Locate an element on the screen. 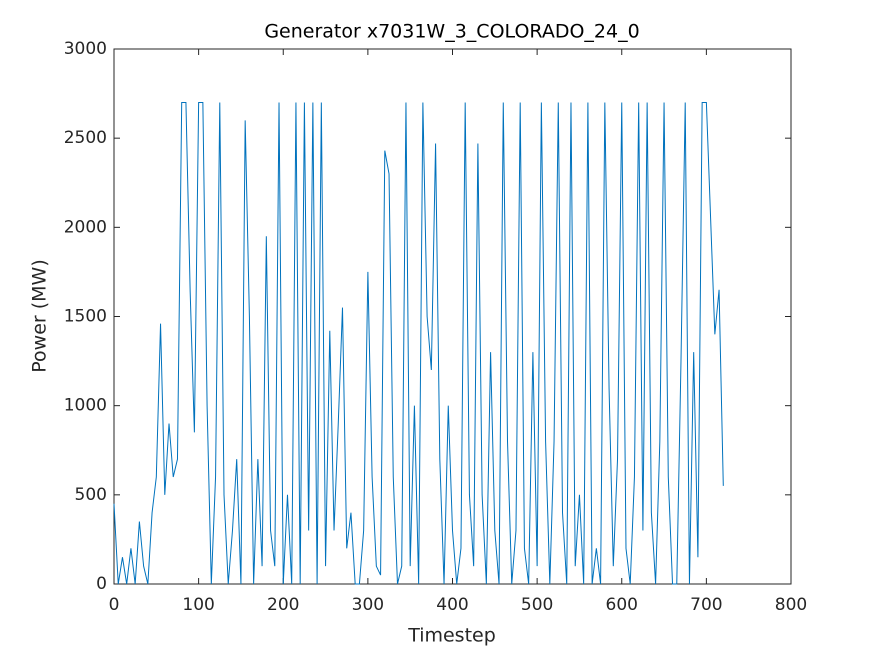 This screenshot has height=656, width=875. x-tick-label: 100 is located at coordinates (198, 605).